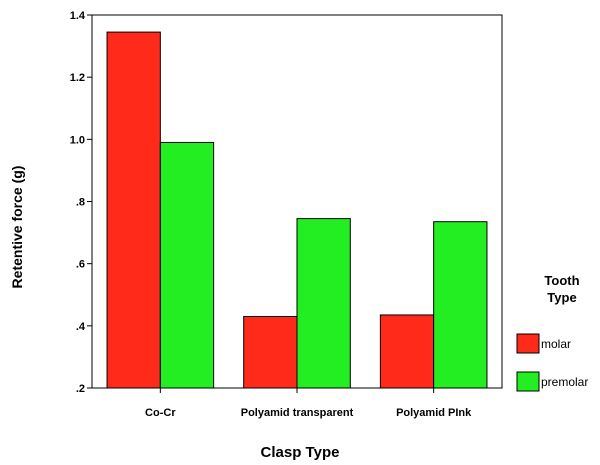  What do you see at coordinates (80, 265) in the screenshot?
I see `y-tick-label: .6` at bounding box center [80, 265].